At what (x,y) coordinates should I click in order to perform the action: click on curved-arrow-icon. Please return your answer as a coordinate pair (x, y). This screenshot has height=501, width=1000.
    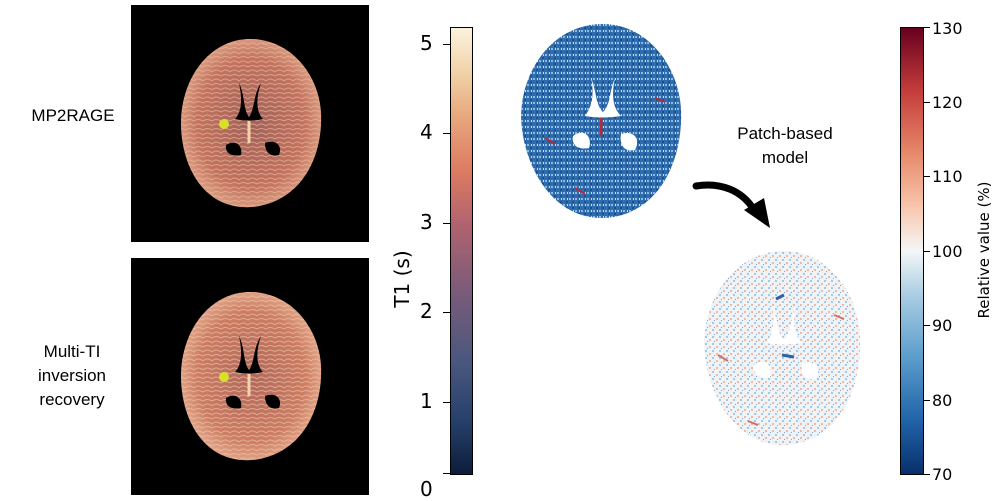
    Looking at the image, I should click on (731, 204).